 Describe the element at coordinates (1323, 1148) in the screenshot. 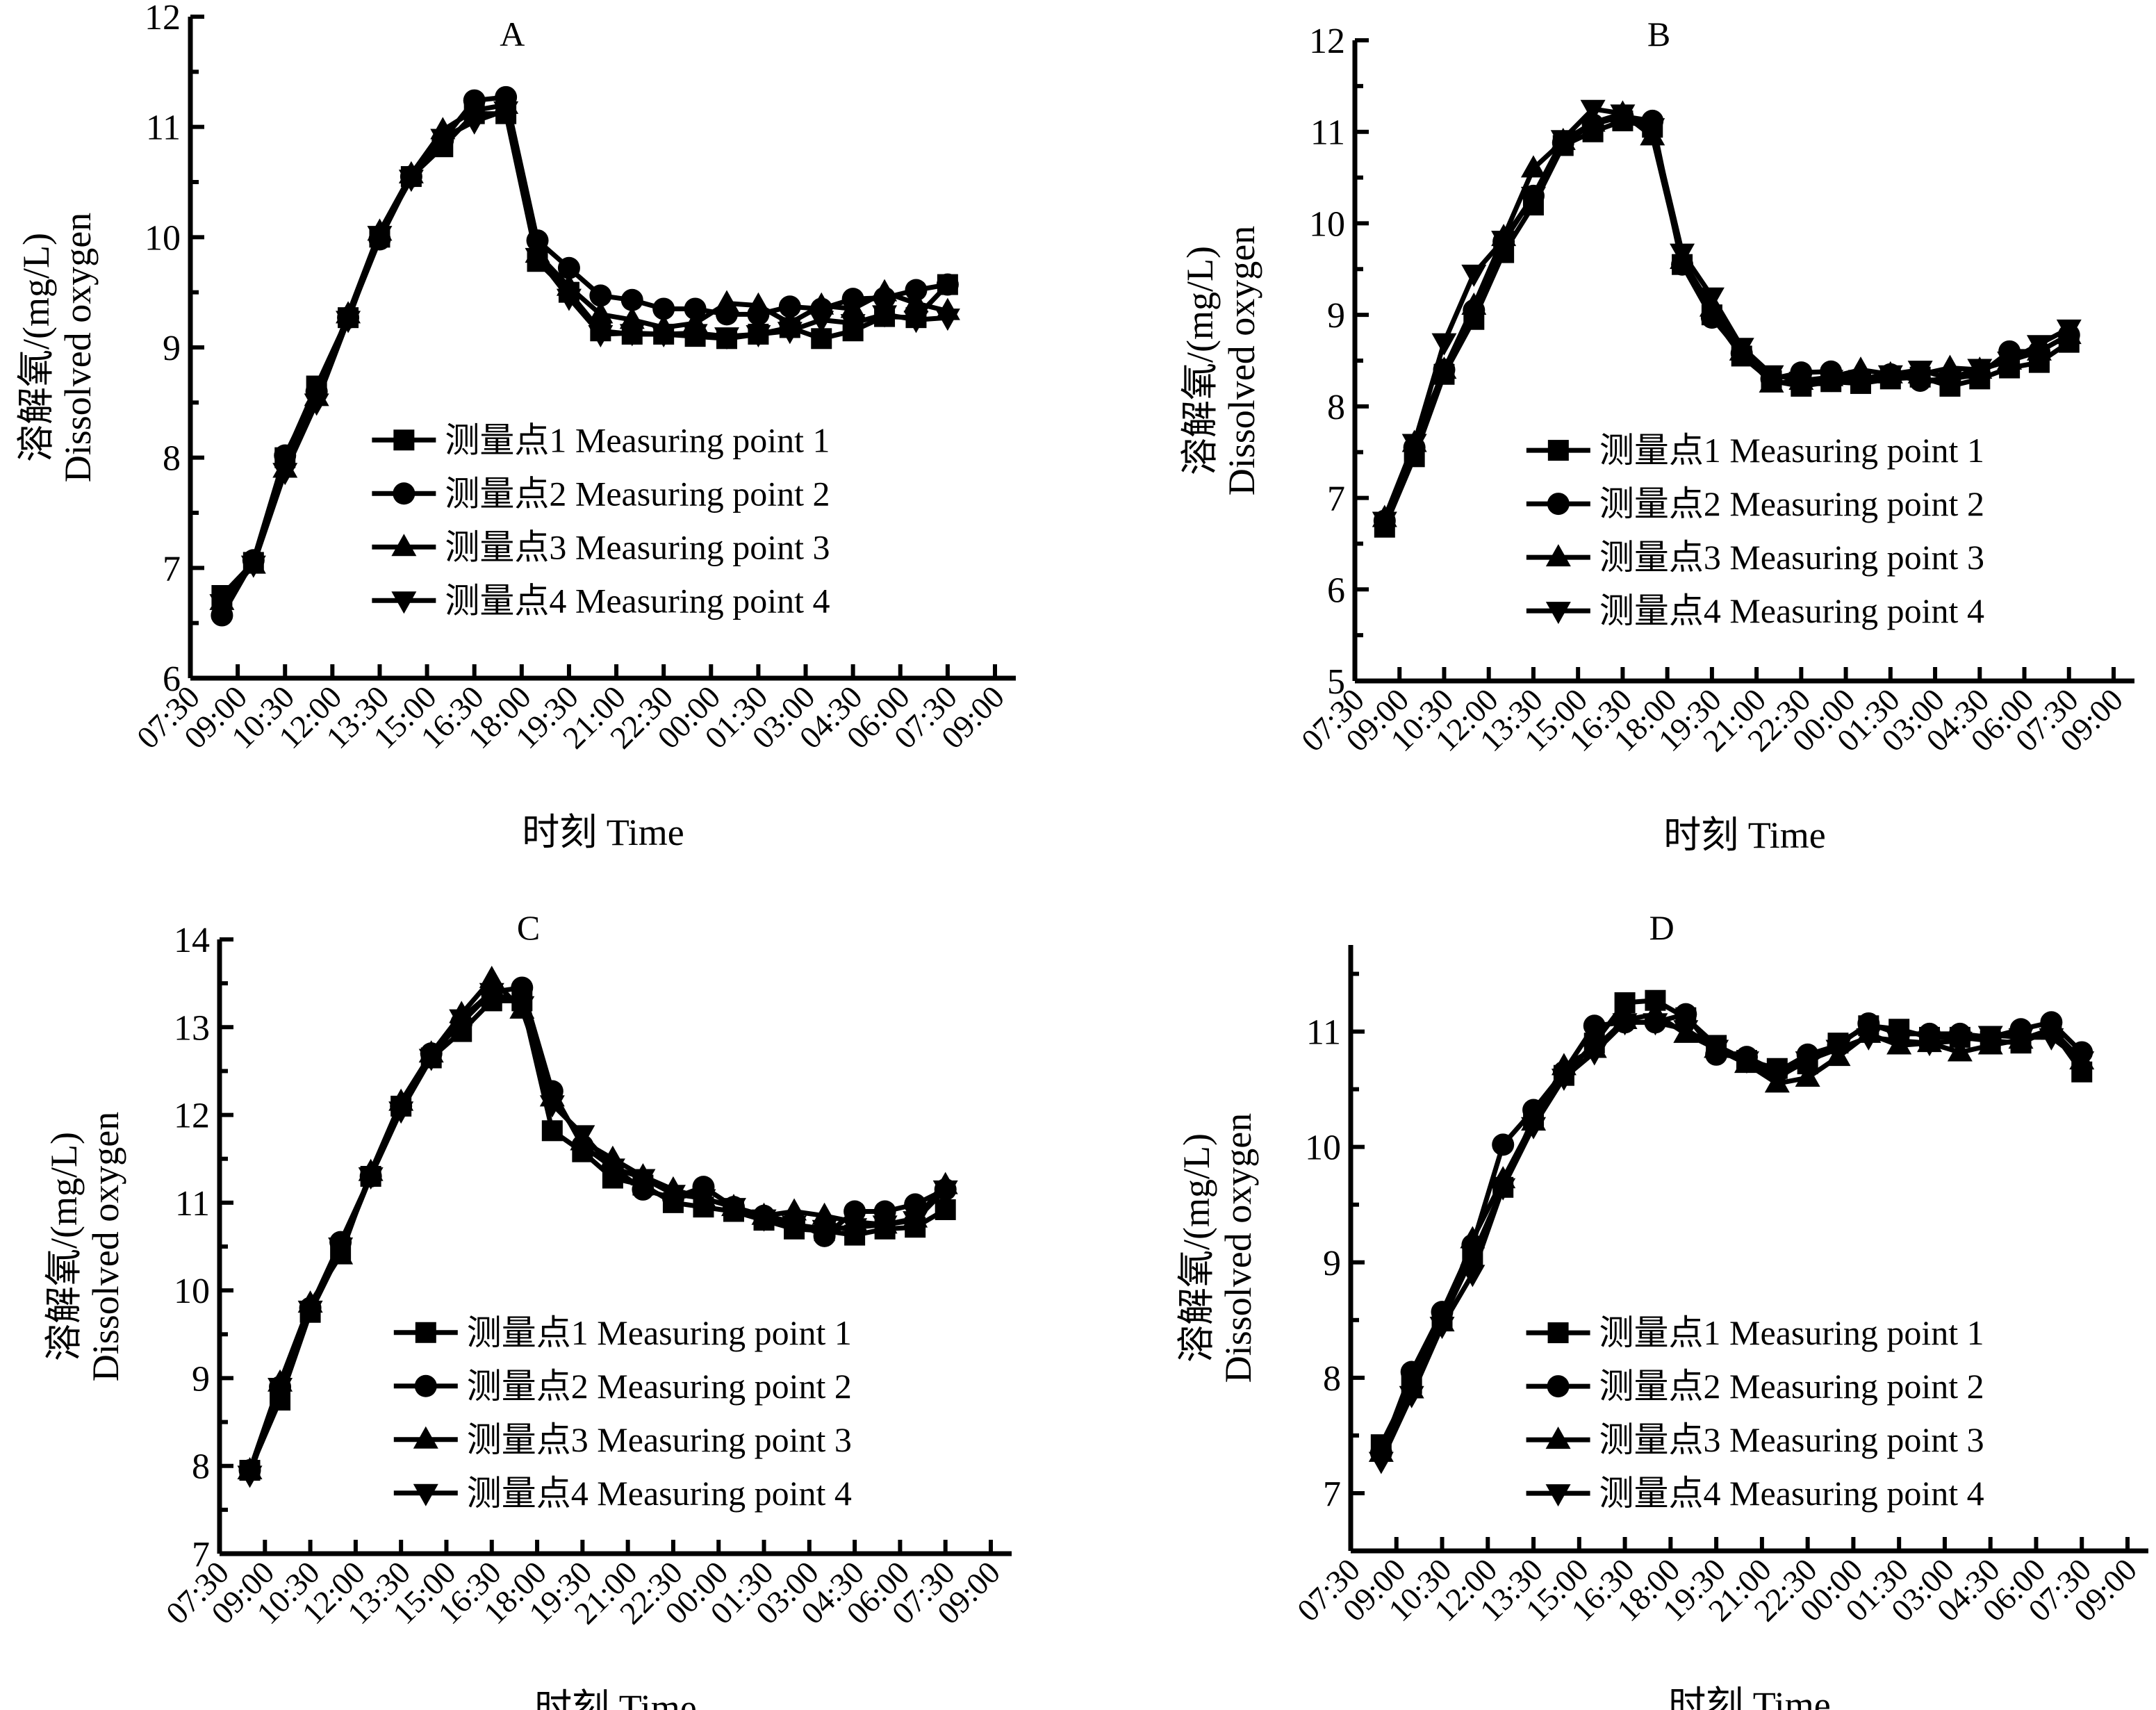

I see `y-tick-label: 10` at that location.